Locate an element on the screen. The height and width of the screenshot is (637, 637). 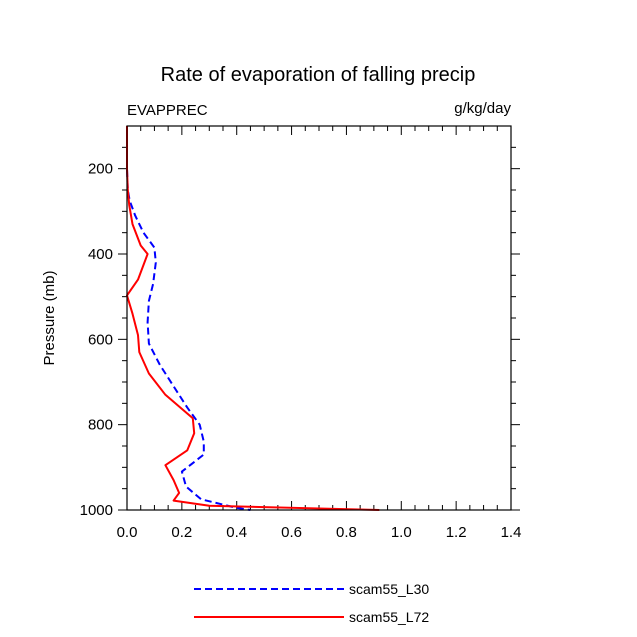
legend: scam55_L30 scam55_L72 is located at coordinates (311, 603).